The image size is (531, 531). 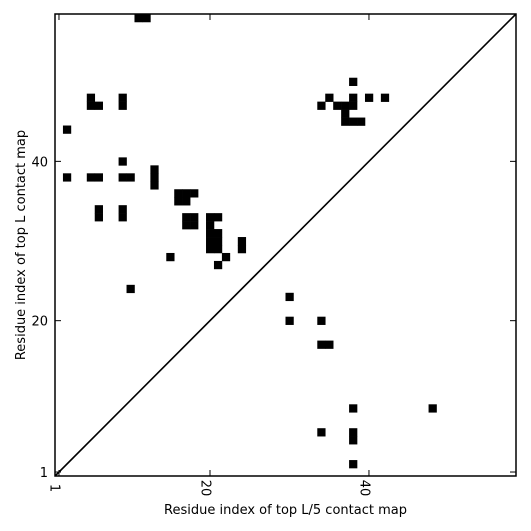 I want to click on x-tick-label: 40, so click(x=363, y=488).